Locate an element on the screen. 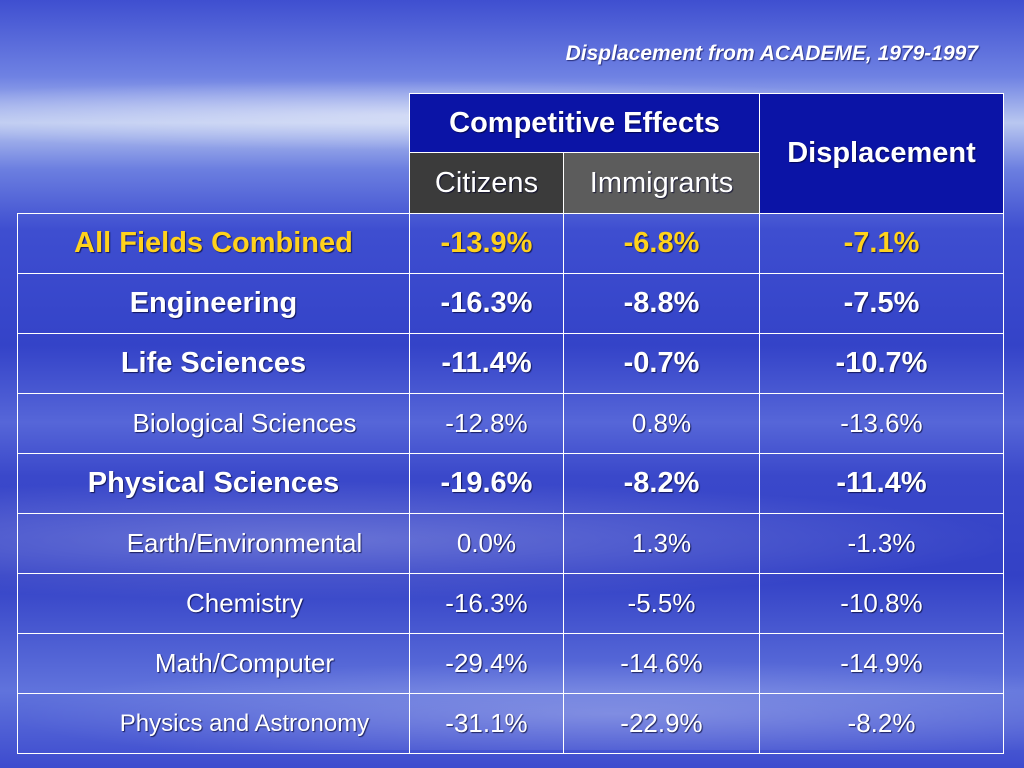 The height and width of the screenshot is (768, 1024). row-label: Physical Sciences is located at coordinates (213, 483).